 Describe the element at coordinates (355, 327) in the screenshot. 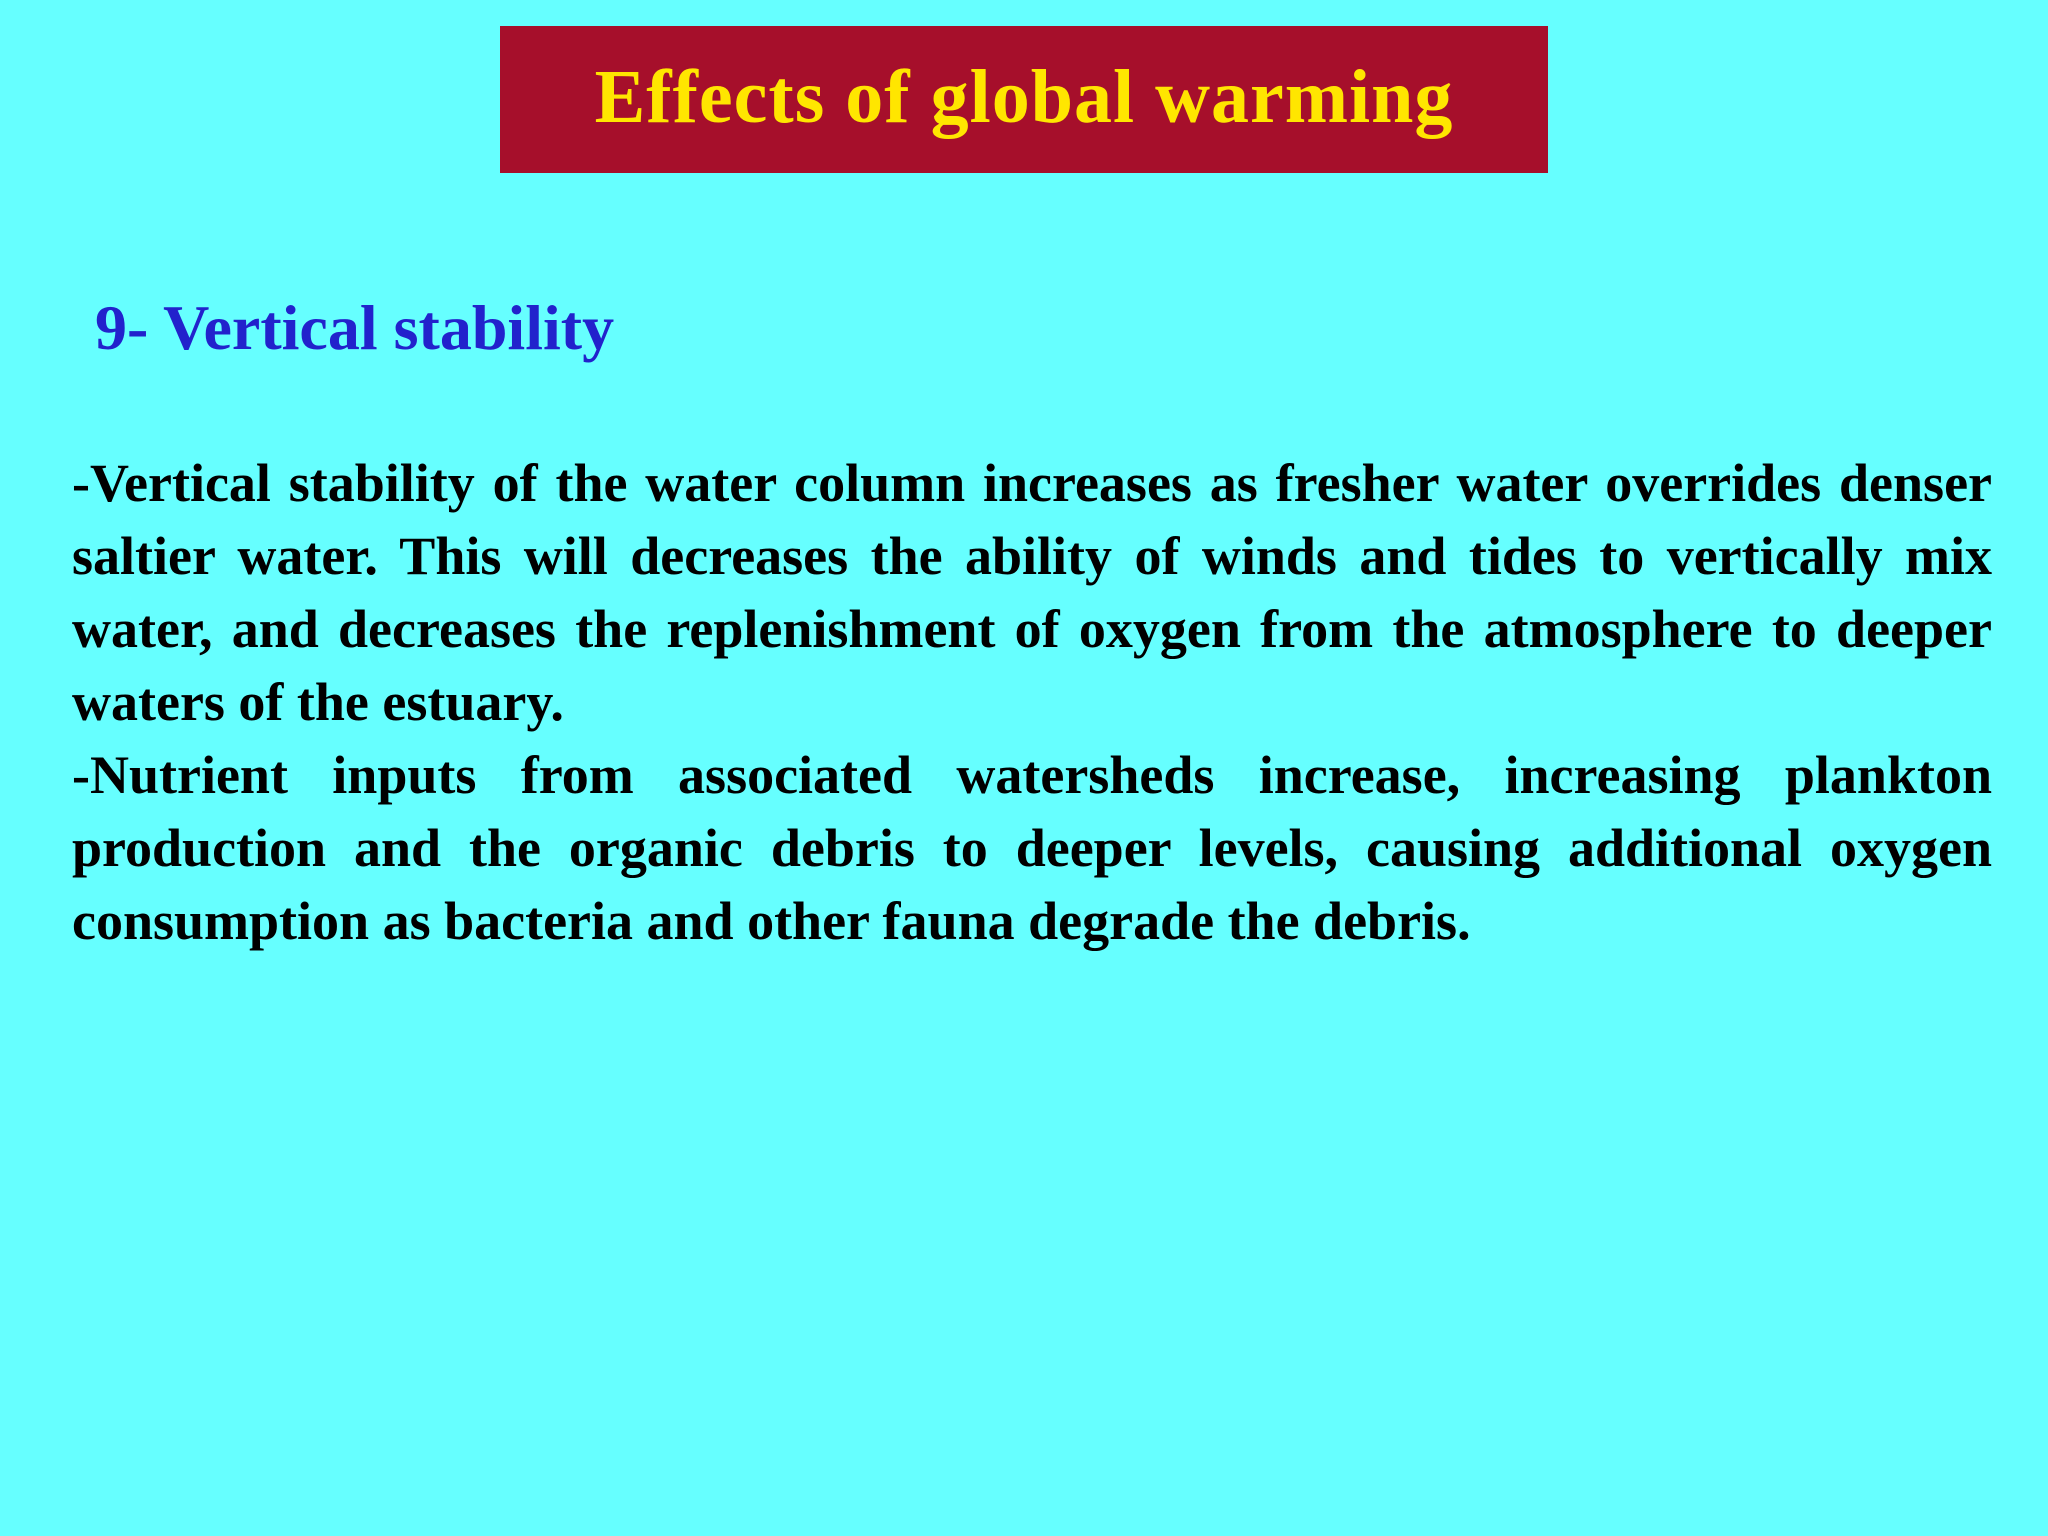

I see `section-heading: 9- Vertical stability` at that location.